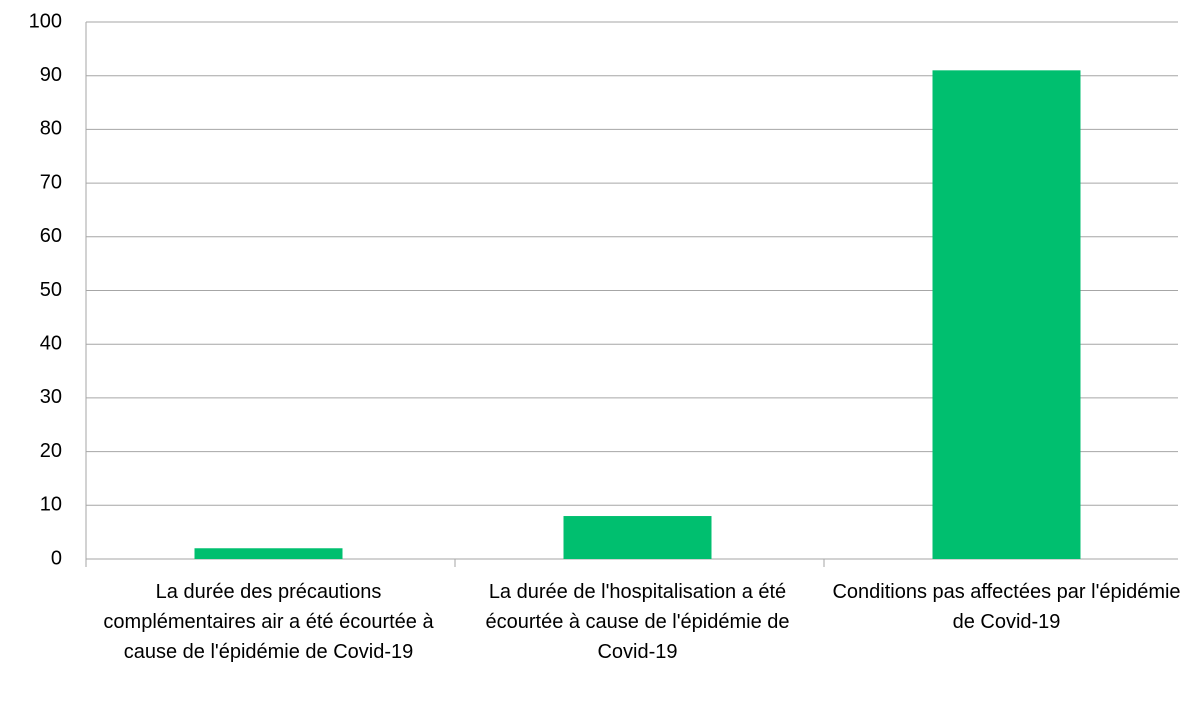 This screenshot has height=701, width=1181. Describe the element at coordinates (51, 75) in the screenshot. I see `y-tick-label: 90` at that location.